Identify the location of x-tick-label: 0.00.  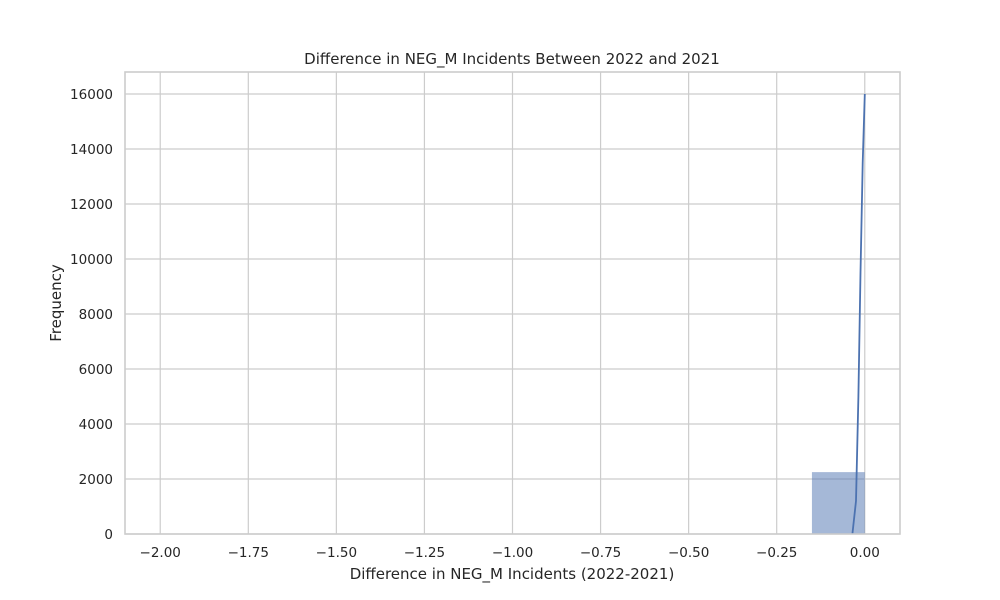
(865, 553).